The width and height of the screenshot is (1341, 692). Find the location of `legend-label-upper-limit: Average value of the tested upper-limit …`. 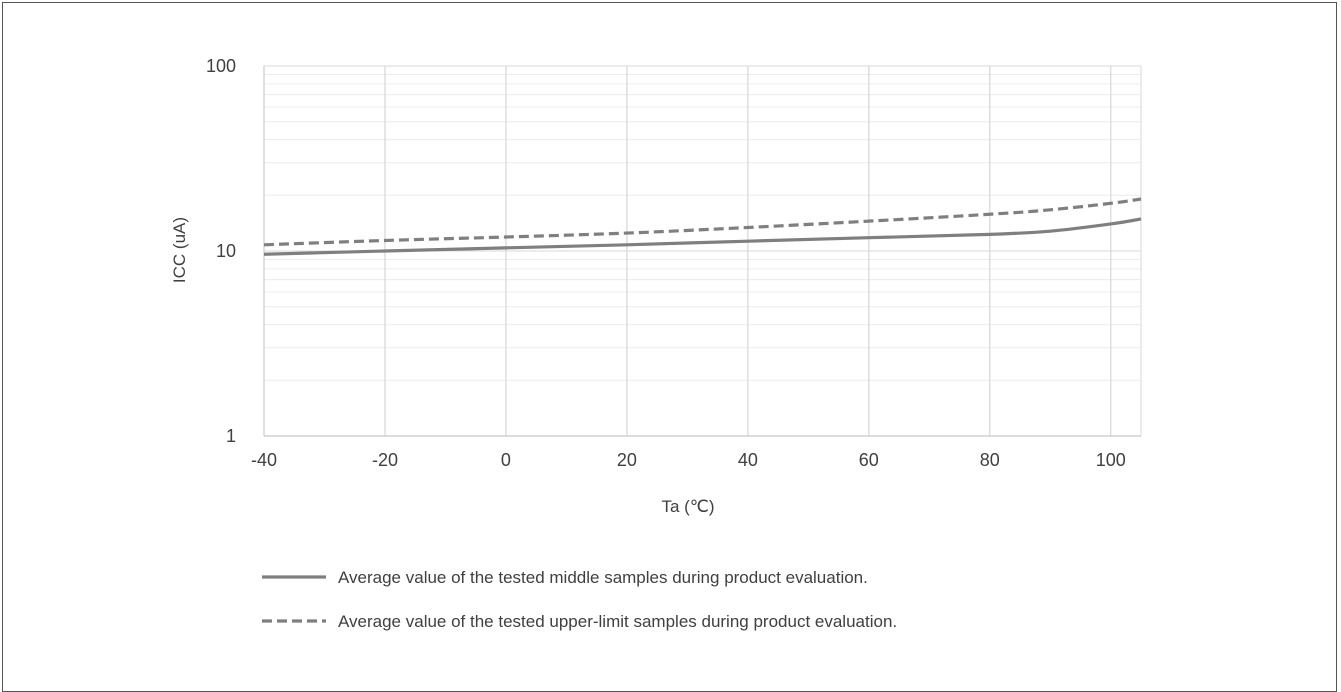

legend-label-upper-limit: Average value of the tested upper-limit … is located at coordinates (617, 621).